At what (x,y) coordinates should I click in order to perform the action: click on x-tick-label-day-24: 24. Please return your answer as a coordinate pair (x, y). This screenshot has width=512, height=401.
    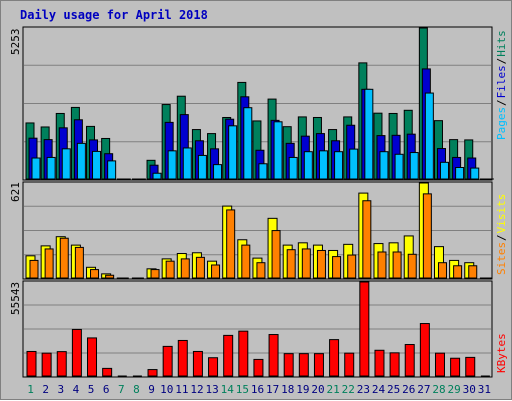
    Looking at the image, I should click on (379, 389).